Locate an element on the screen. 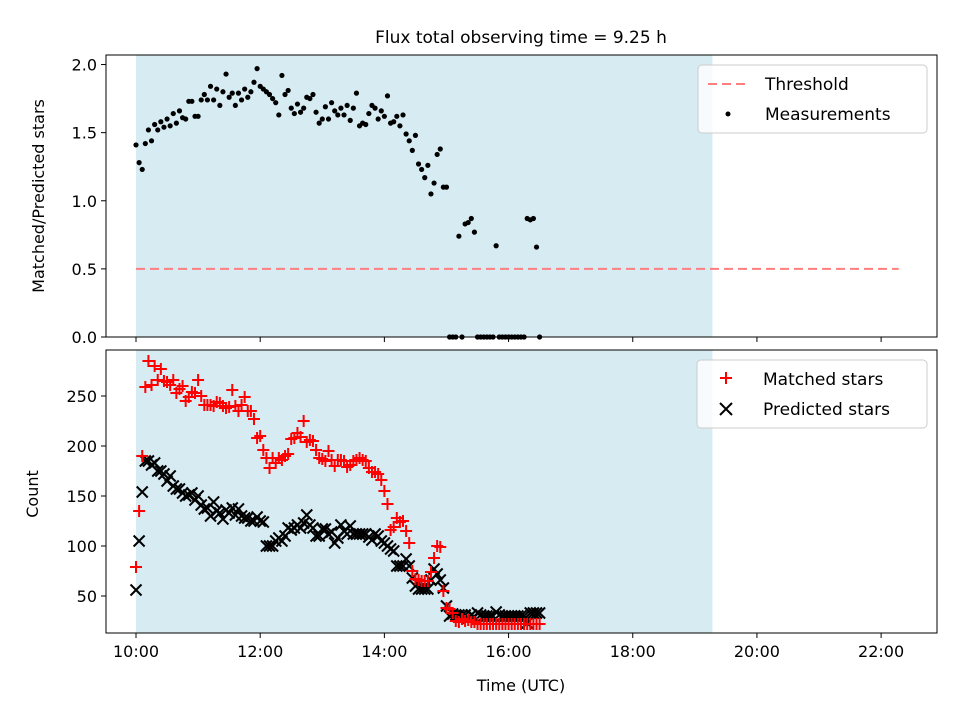 This screenshot has height=720, width=960. y-tick-label: 50 is located at coordinates (87, 596).